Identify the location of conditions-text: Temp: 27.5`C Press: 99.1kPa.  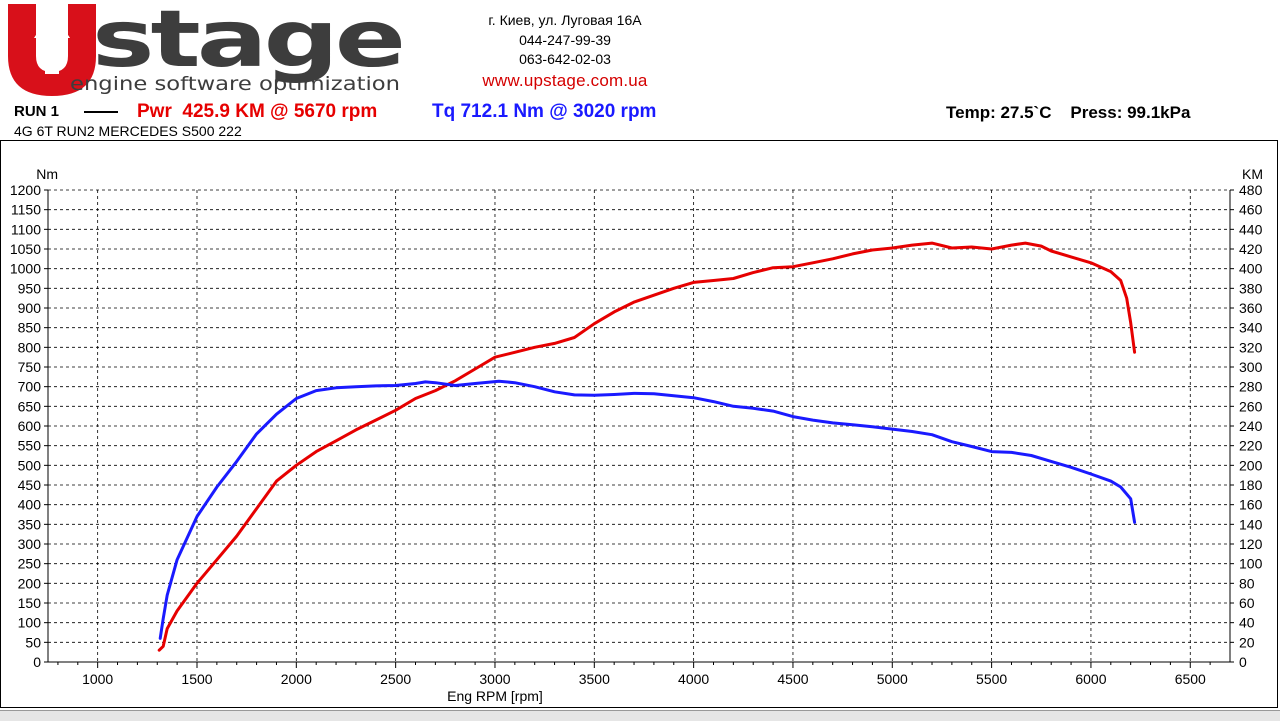
(1068, 112).